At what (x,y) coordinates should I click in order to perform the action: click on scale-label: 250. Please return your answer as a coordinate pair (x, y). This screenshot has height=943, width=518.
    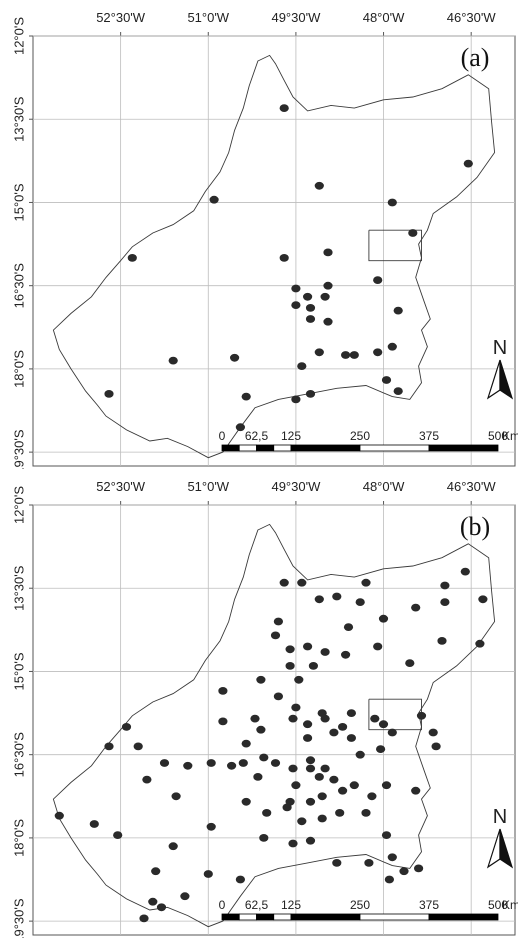
    Looking at the image, I should click on (360, 905).